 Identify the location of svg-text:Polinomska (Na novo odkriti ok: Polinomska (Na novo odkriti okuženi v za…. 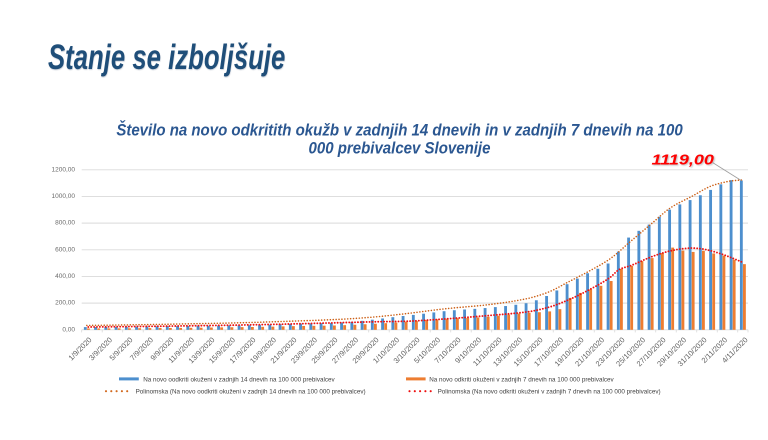
(549, 392).